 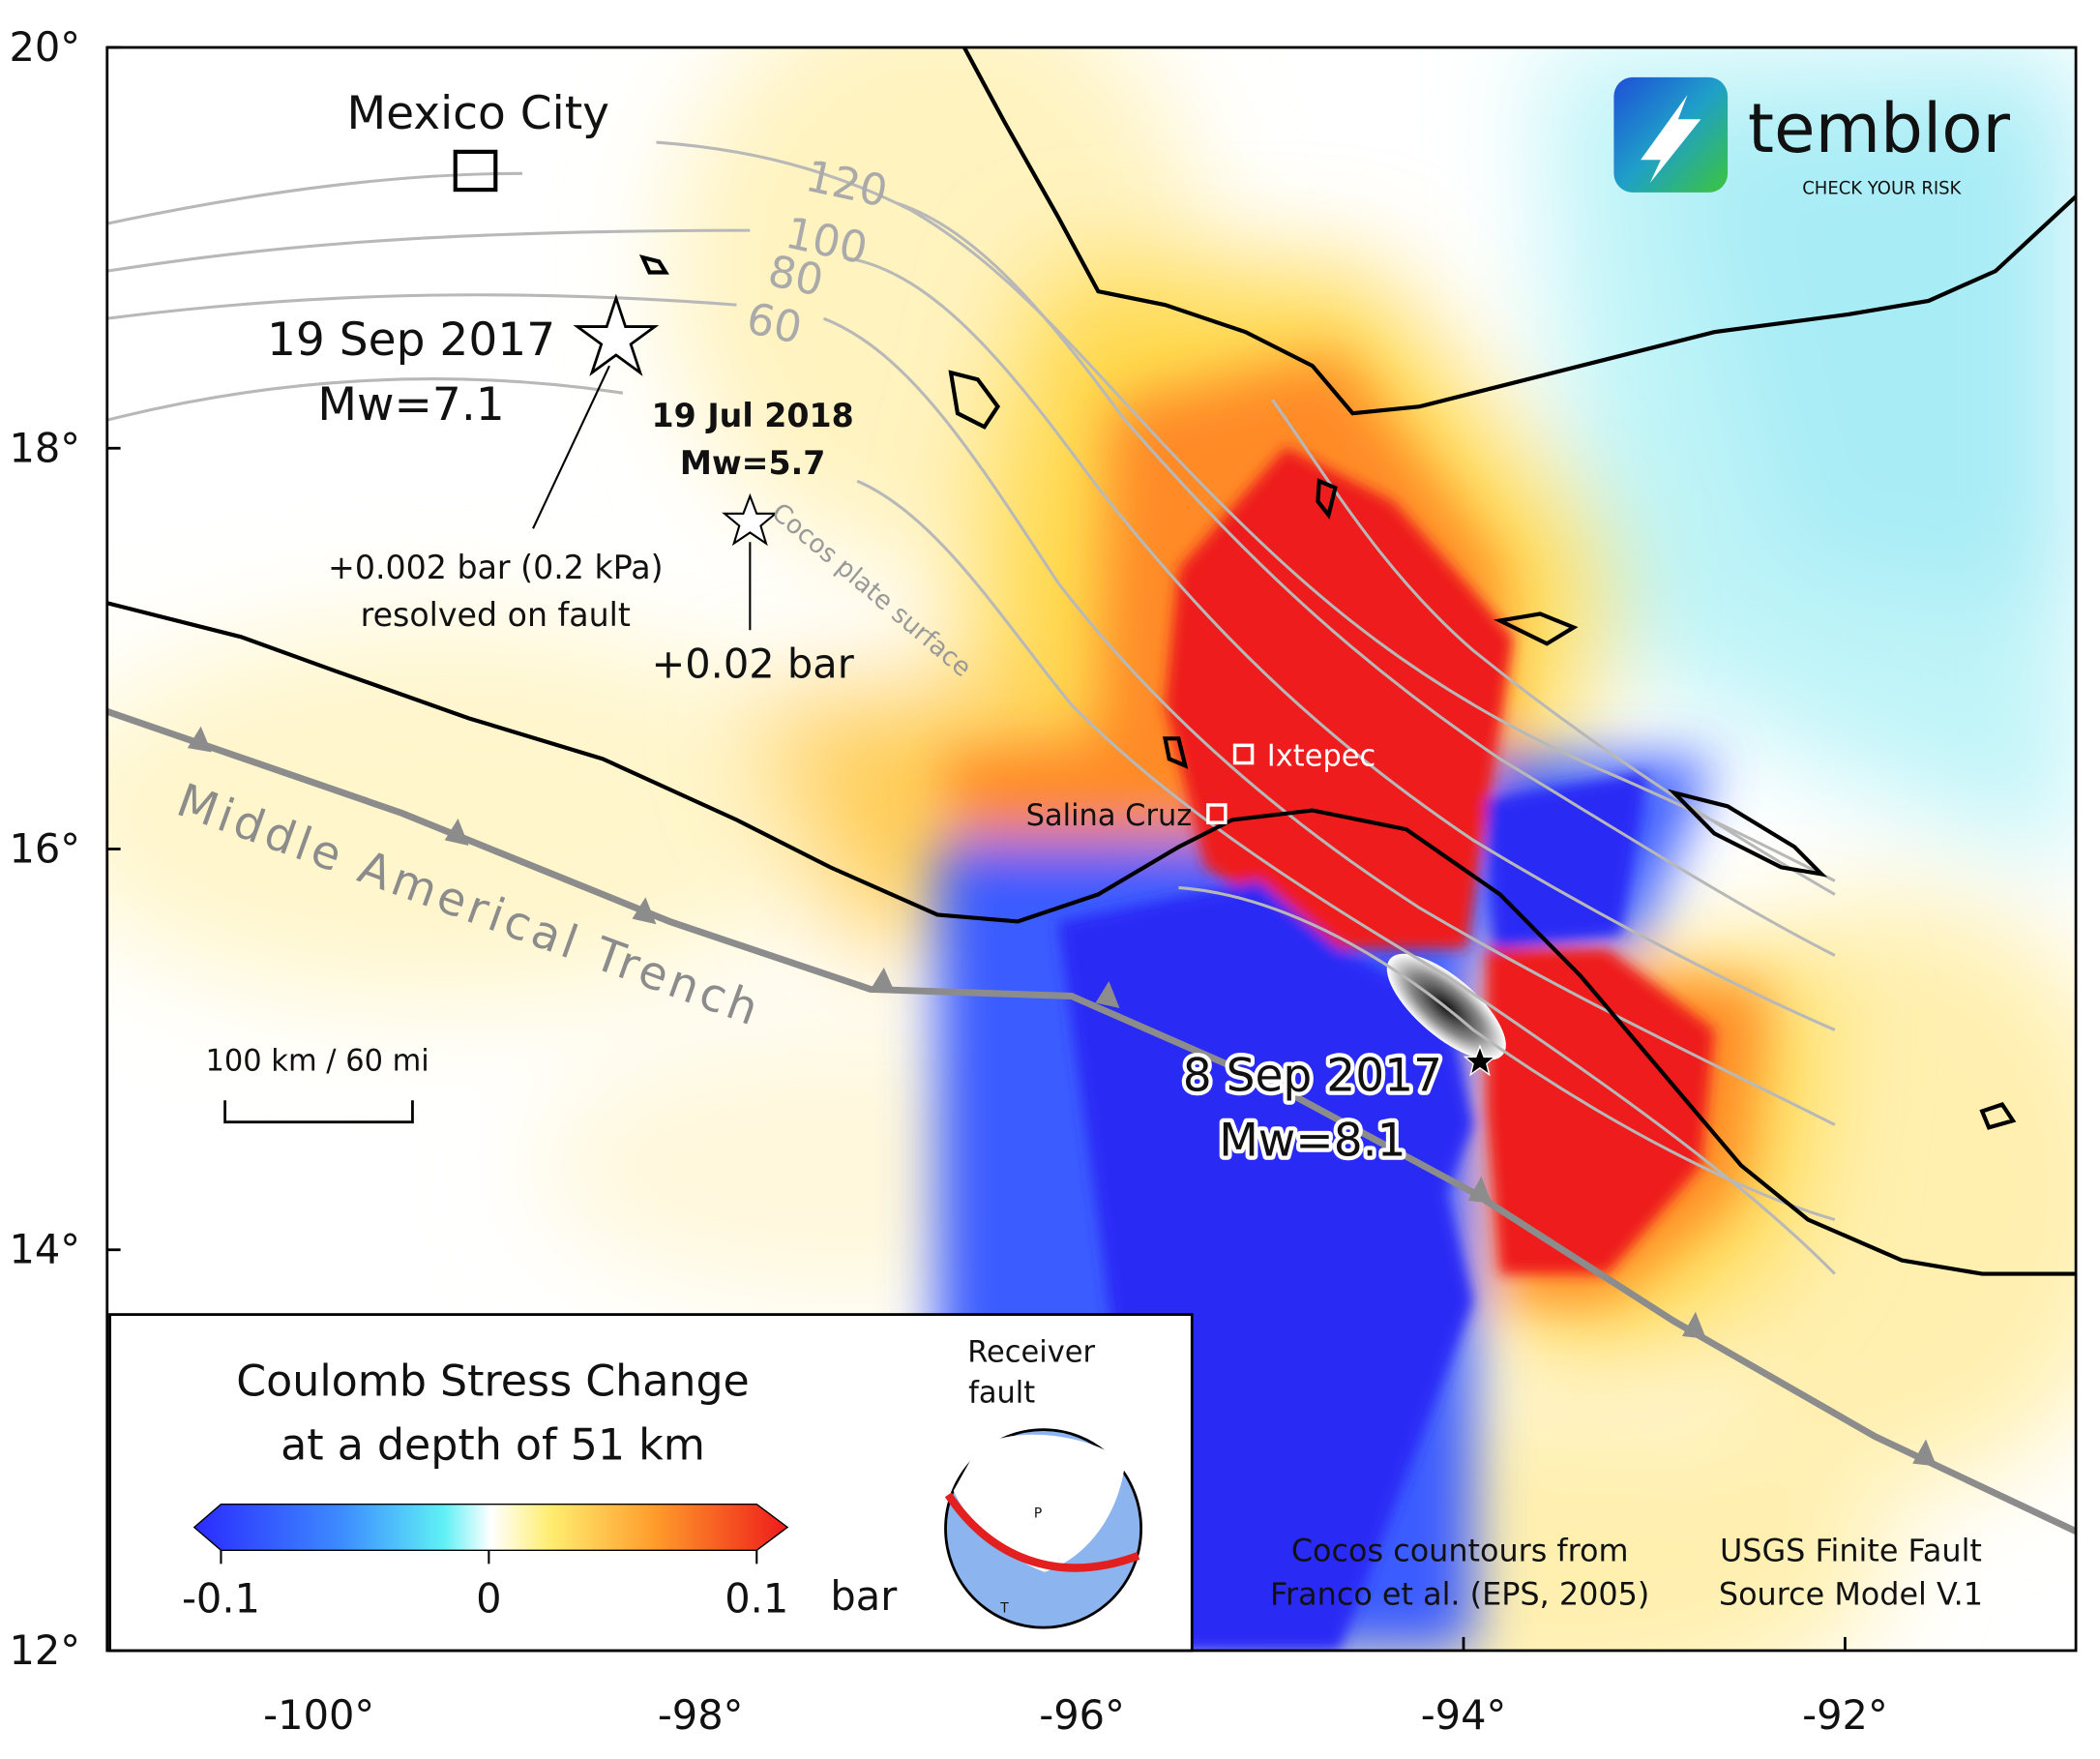 What do you see at coordinates (493, 1444) in the screenshot?
I see `legend-title: at a depth of 51 km` at bounding box center [493, 1444].